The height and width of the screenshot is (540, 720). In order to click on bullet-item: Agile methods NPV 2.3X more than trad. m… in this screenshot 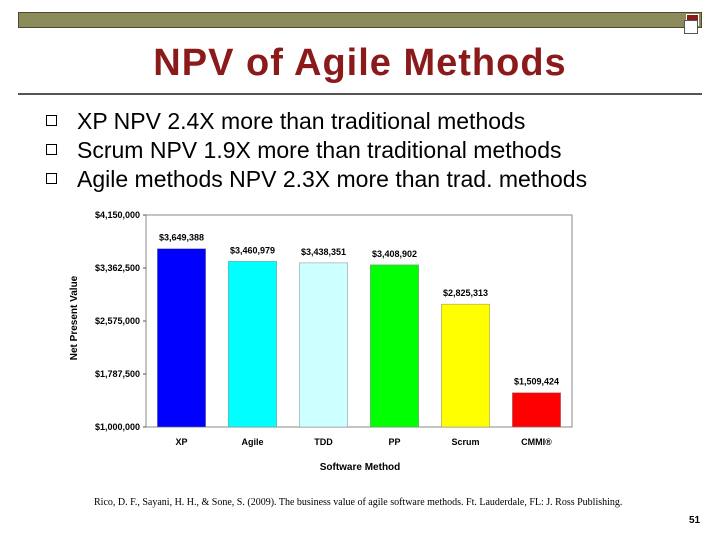, I will do `click(315, 179)`.